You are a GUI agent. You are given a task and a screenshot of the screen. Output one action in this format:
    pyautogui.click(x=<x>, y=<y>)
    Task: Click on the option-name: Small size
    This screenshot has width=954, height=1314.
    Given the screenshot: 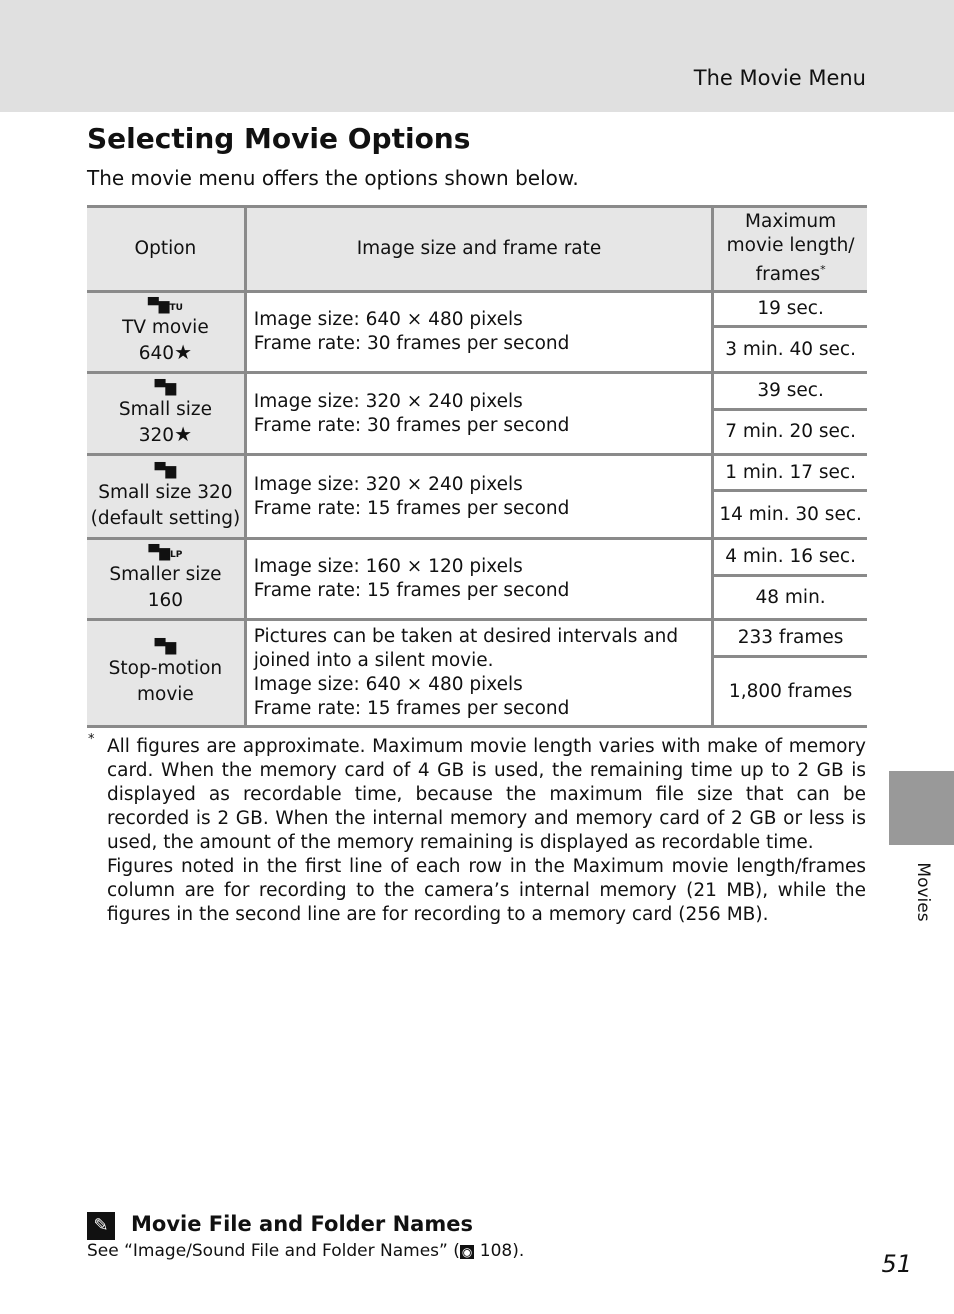 What is the action you would take?
    pyautogui.click(x=165, y=409)
    